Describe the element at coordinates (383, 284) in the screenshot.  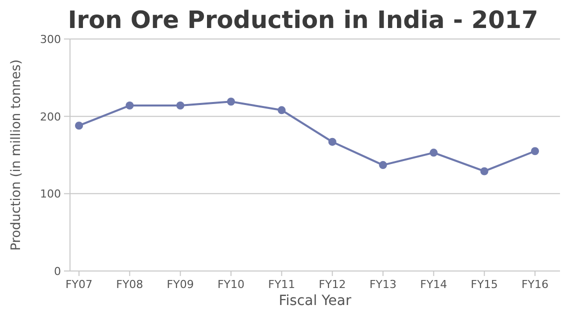
I see `x-tick-label: FY13` at that location.